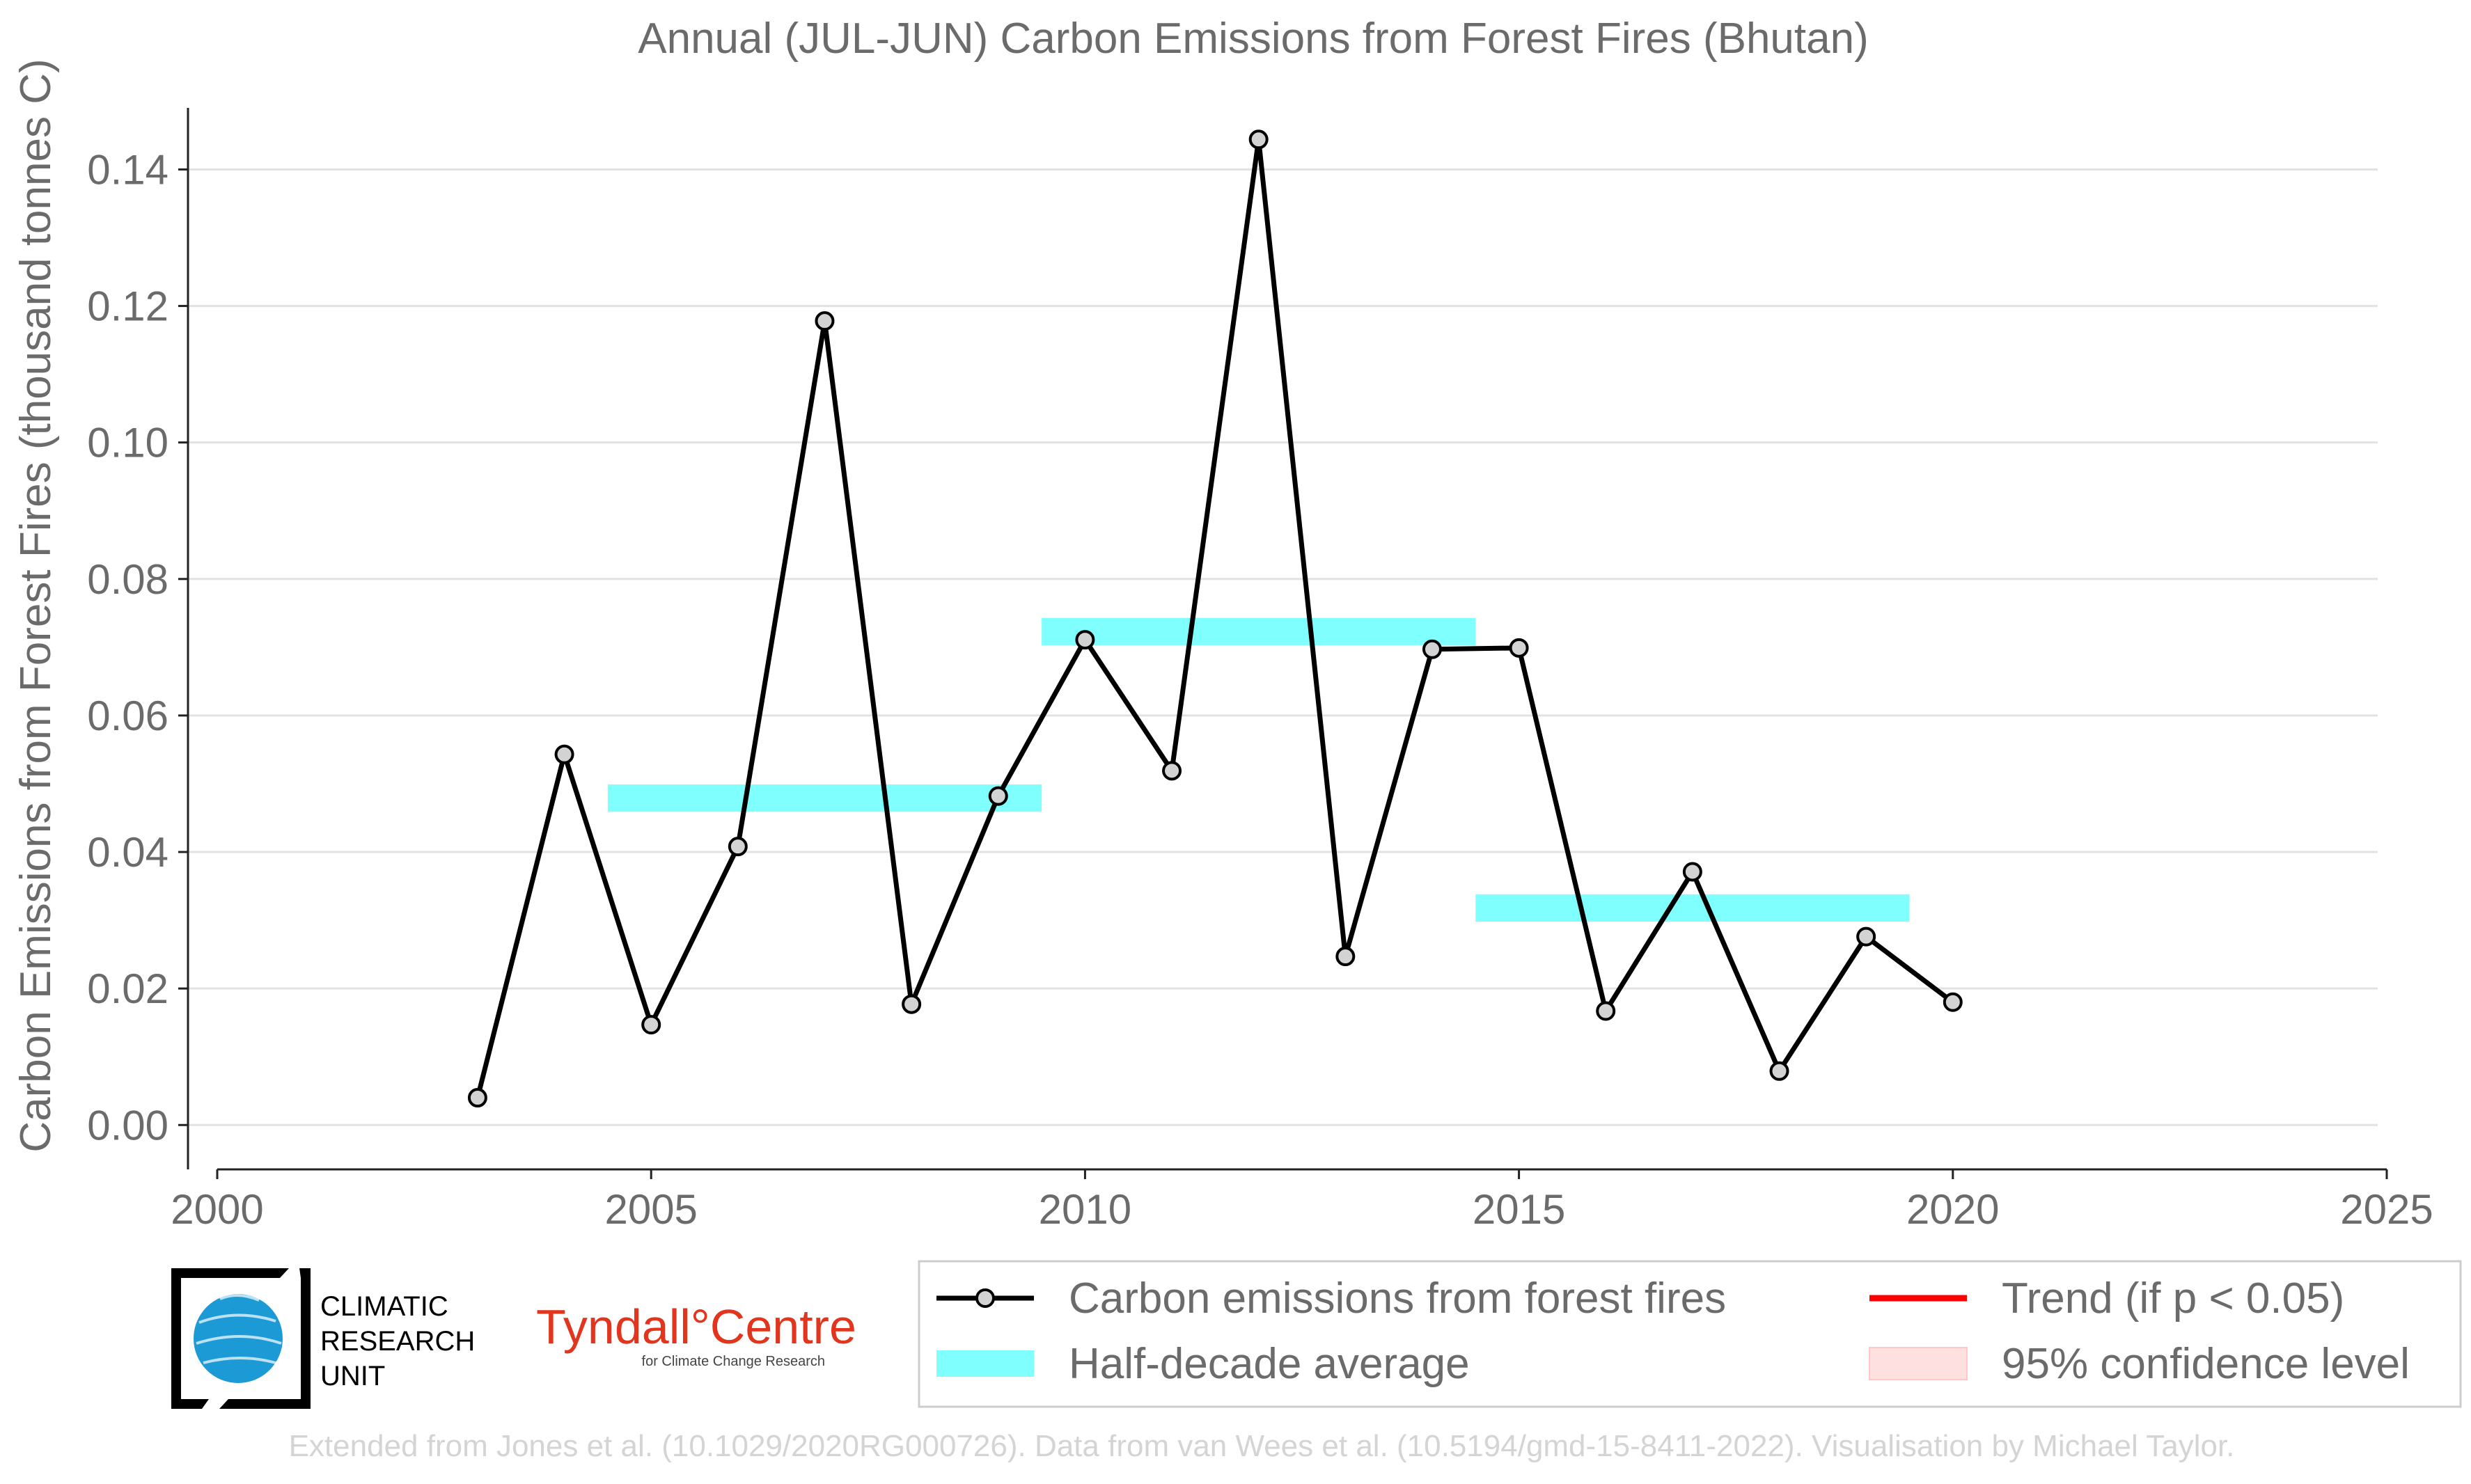 The height and width of the screenshot is (1484, 2471). Describe the element at coordinates (1397, 1298) in the screenshot. I see `legend-label-emissions: Carbon emissions from forest fires` at that location.